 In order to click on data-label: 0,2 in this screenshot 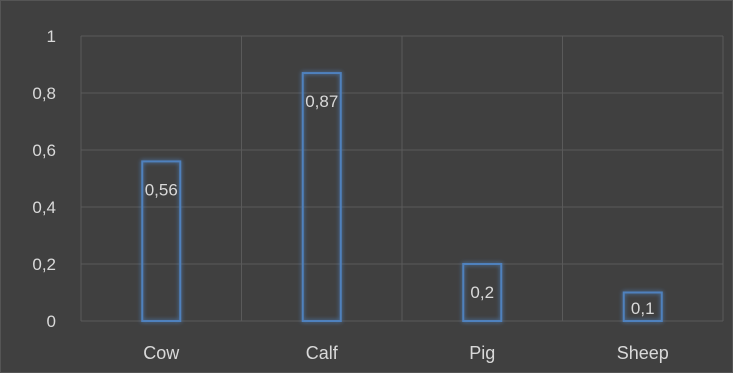, I will do `click(482, 292)`.